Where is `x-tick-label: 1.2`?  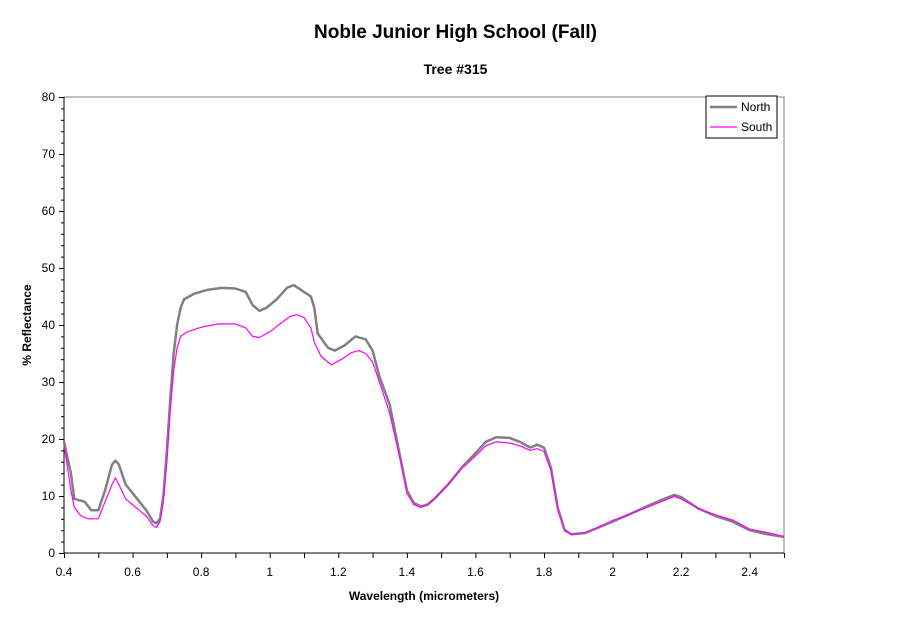
x-tick-label: 1.2 is located at coordinates (338, 572).